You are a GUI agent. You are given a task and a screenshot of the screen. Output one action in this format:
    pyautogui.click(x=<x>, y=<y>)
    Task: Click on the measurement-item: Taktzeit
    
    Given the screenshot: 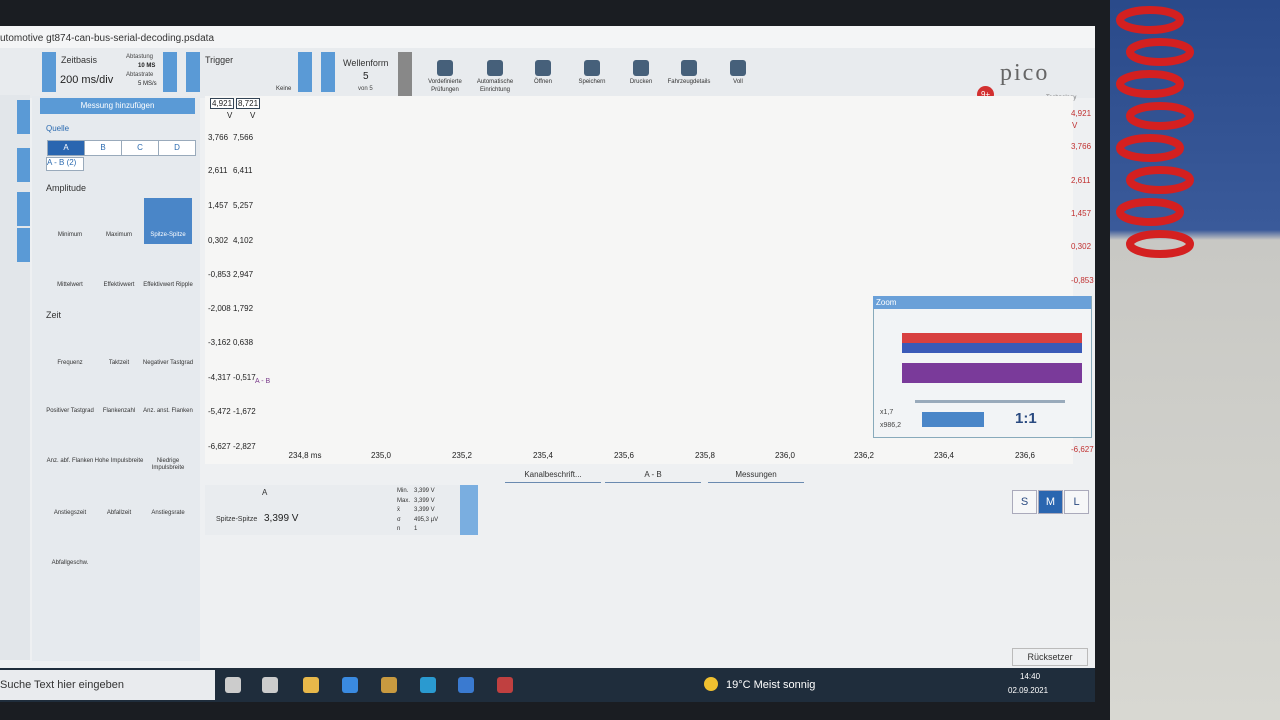 What is the action you would take?
    pyautogui.click(x=119, y=363)
    